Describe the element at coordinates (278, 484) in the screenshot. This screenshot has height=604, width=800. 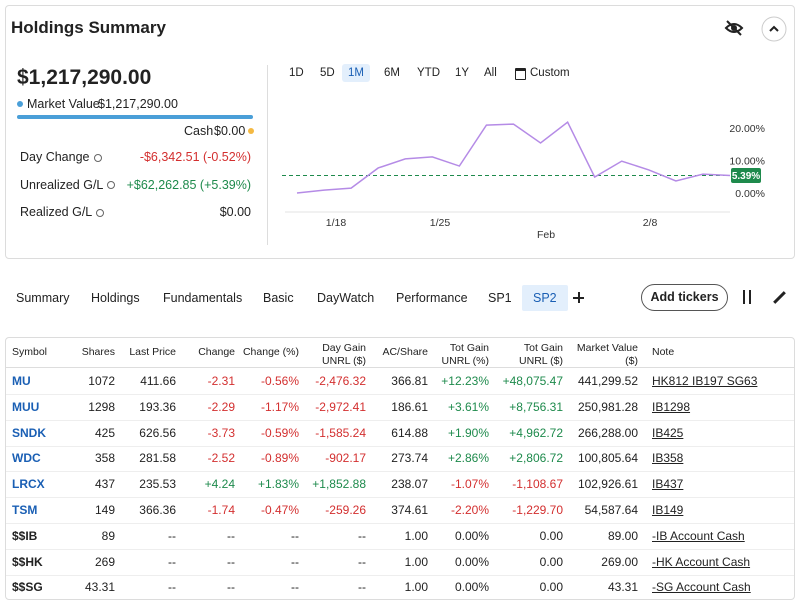
I see `table-cell: +1.83%` at that location.